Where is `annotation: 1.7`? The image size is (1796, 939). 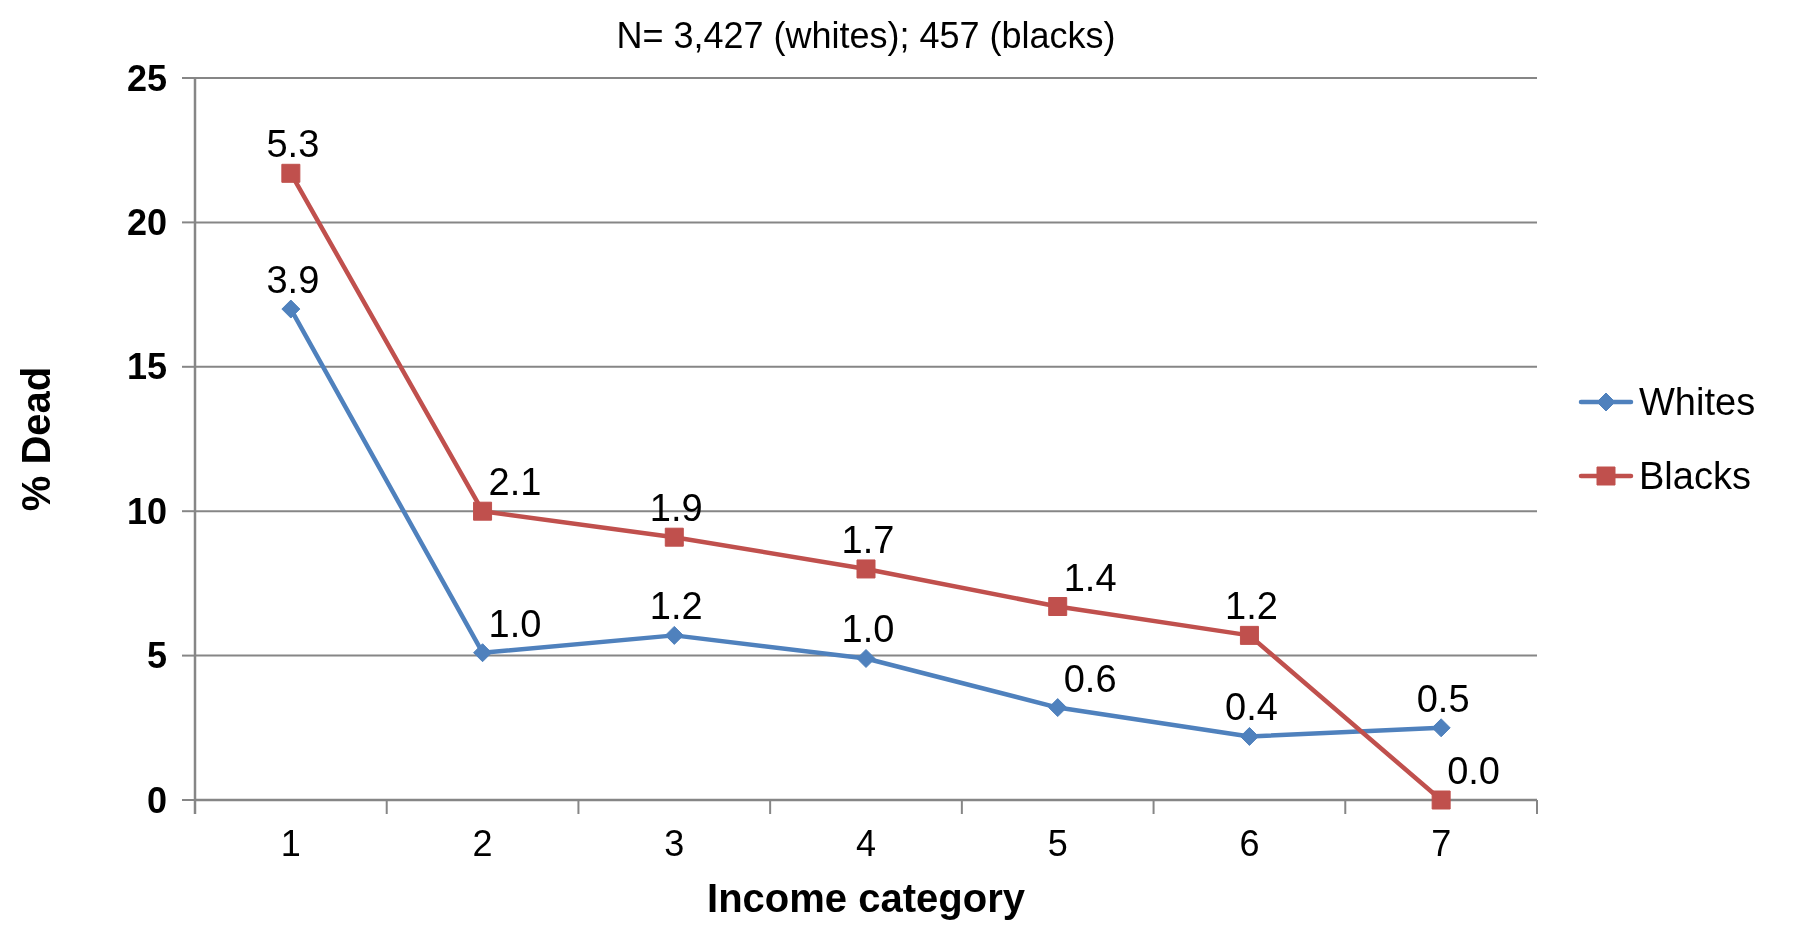 annotation: 1.7 is located at coordinates (868, 539).